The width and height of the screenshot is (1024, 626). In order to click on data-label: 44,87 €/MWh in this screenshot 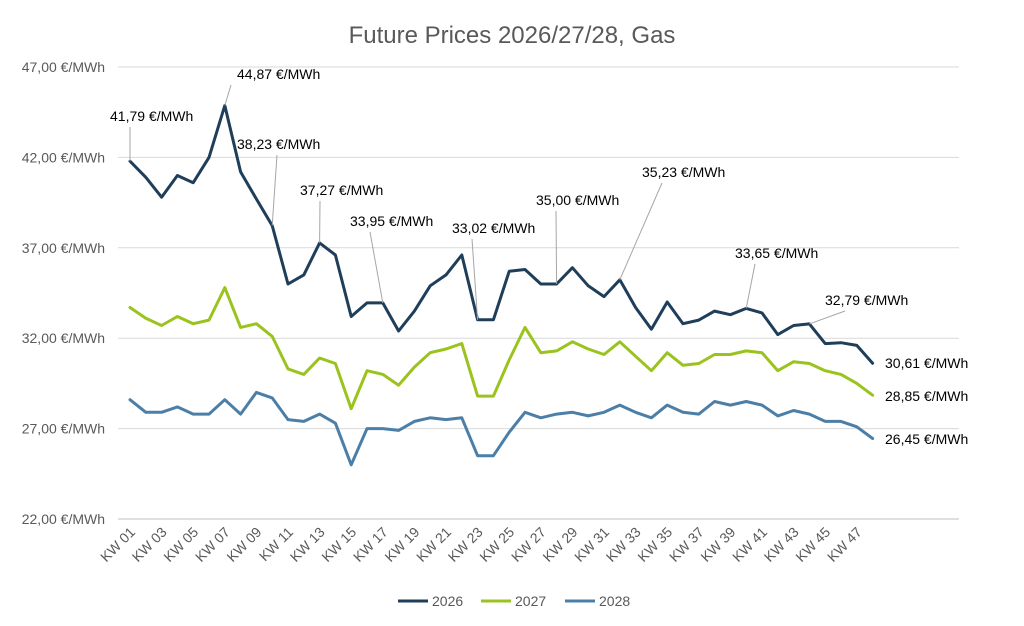, I will do `click(278, 74)`.